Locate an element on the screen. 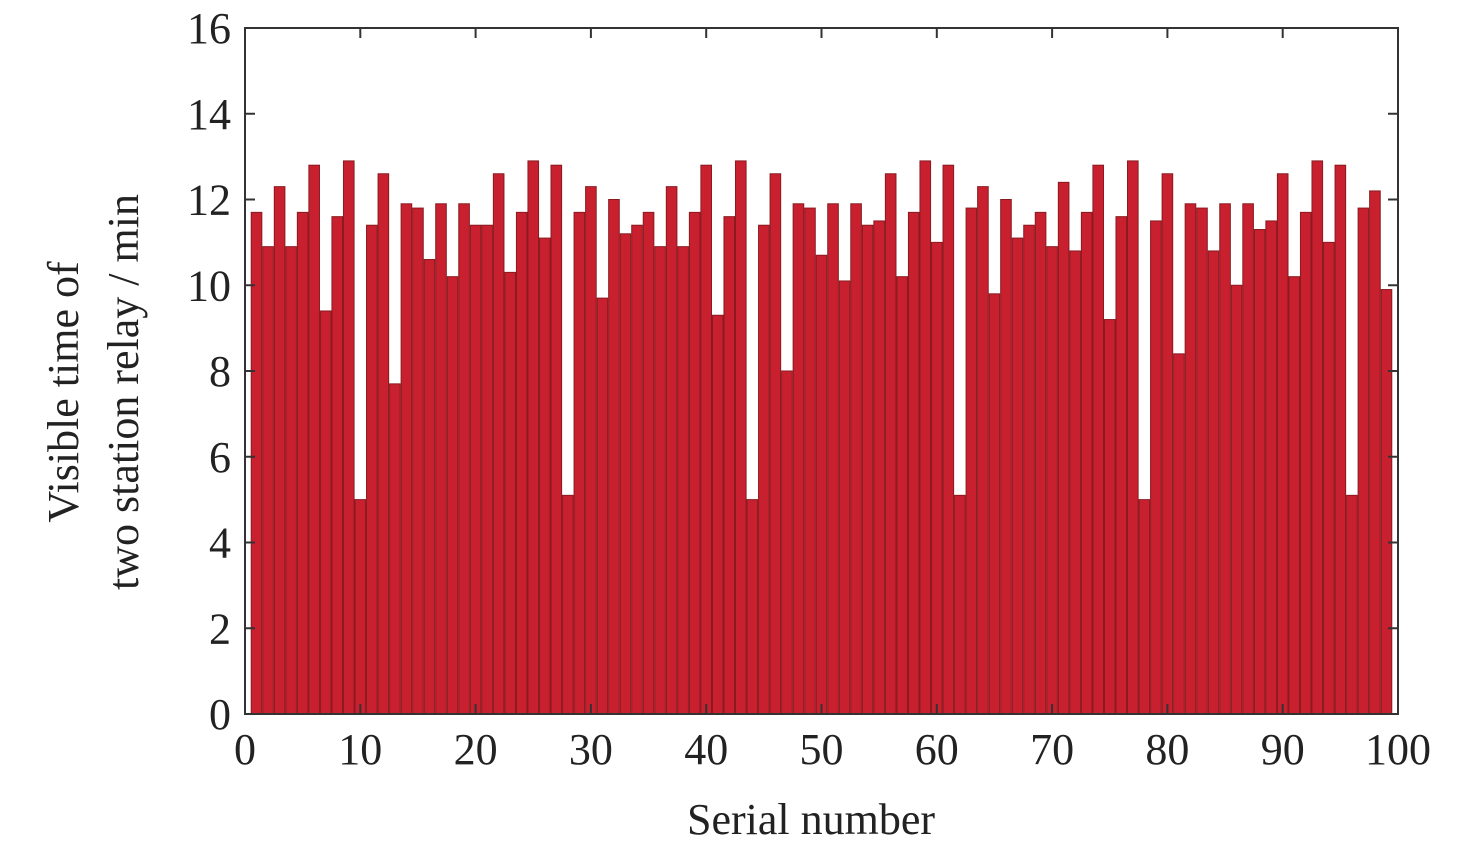  x-tick-label: 100 is located at coordinates (1398, 749).